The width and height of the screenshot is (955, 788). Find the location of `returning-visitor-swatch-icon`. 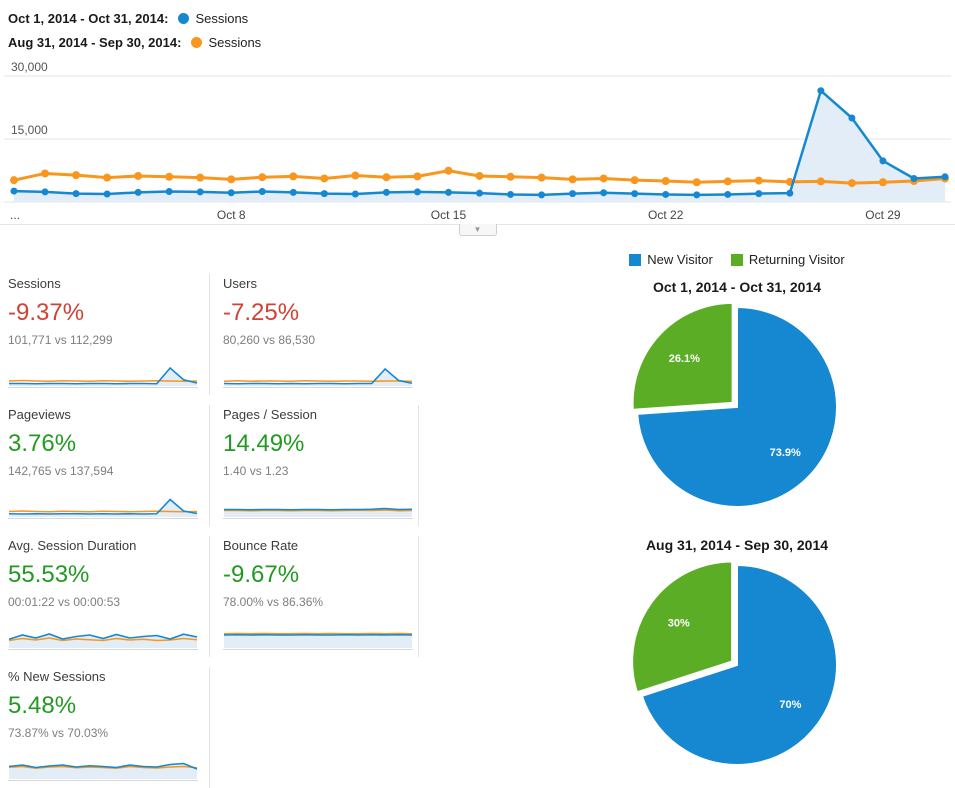

returning-visitor-swatch-icon is located at coordinates (736, 259).